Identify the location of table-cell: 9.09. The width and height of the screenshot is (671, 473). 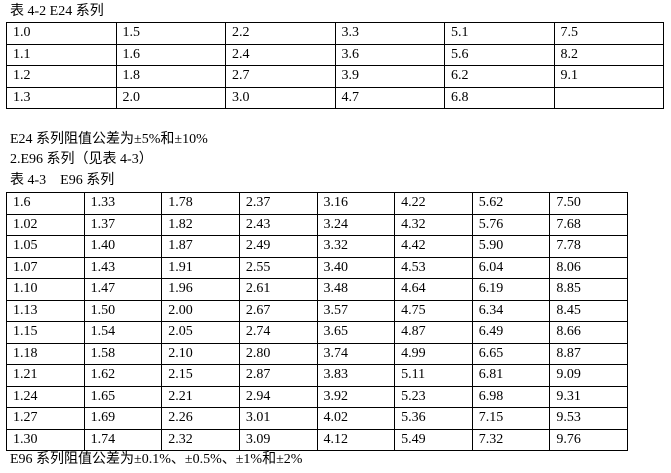
(588, 375).